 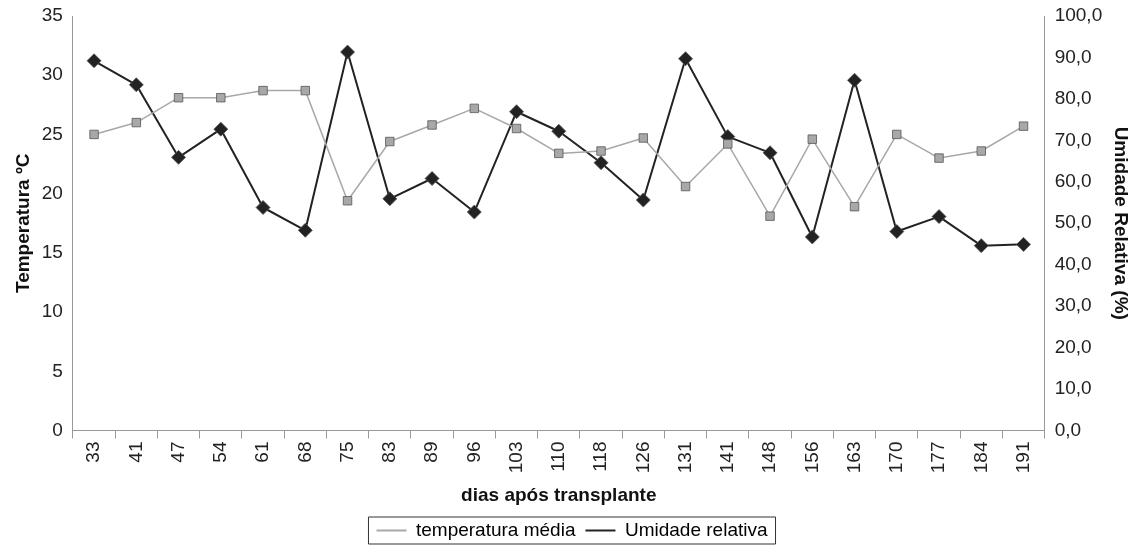 What do you see at coordinates (389, 452) in the screenshot?
I see `x-tick-label: 83` at bounding box center [389, 452].